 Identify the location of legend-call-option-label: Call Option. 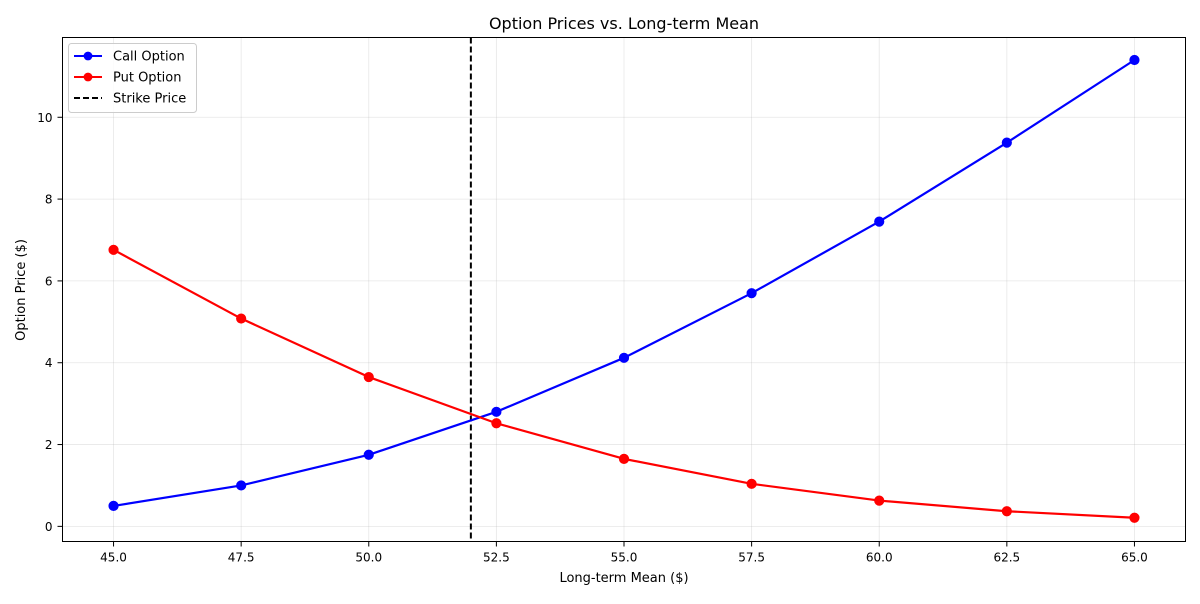
(149, 57).